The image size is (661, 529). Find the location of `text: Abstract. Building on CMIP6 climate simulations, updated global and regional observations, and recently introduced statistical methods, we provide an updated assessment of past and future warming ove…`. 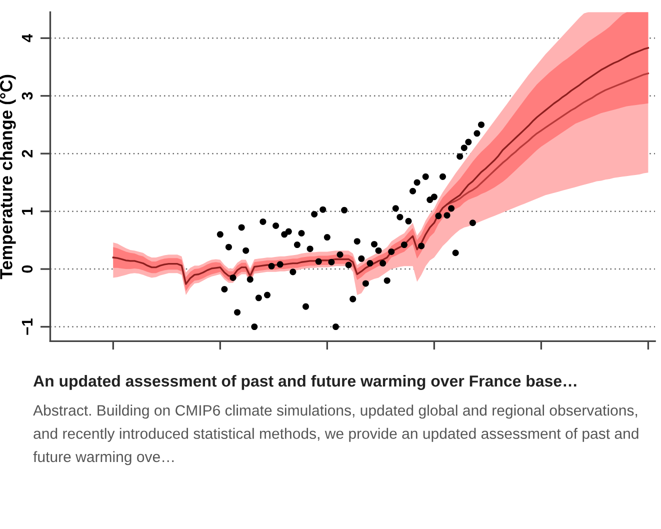

text: Abstract. Building on CMIP6 climate simulations, updated global and regional observations, and recently introduced statistical methods, we provide an updated assessment of past and future warming ove… is located at coordinates (335, 435).